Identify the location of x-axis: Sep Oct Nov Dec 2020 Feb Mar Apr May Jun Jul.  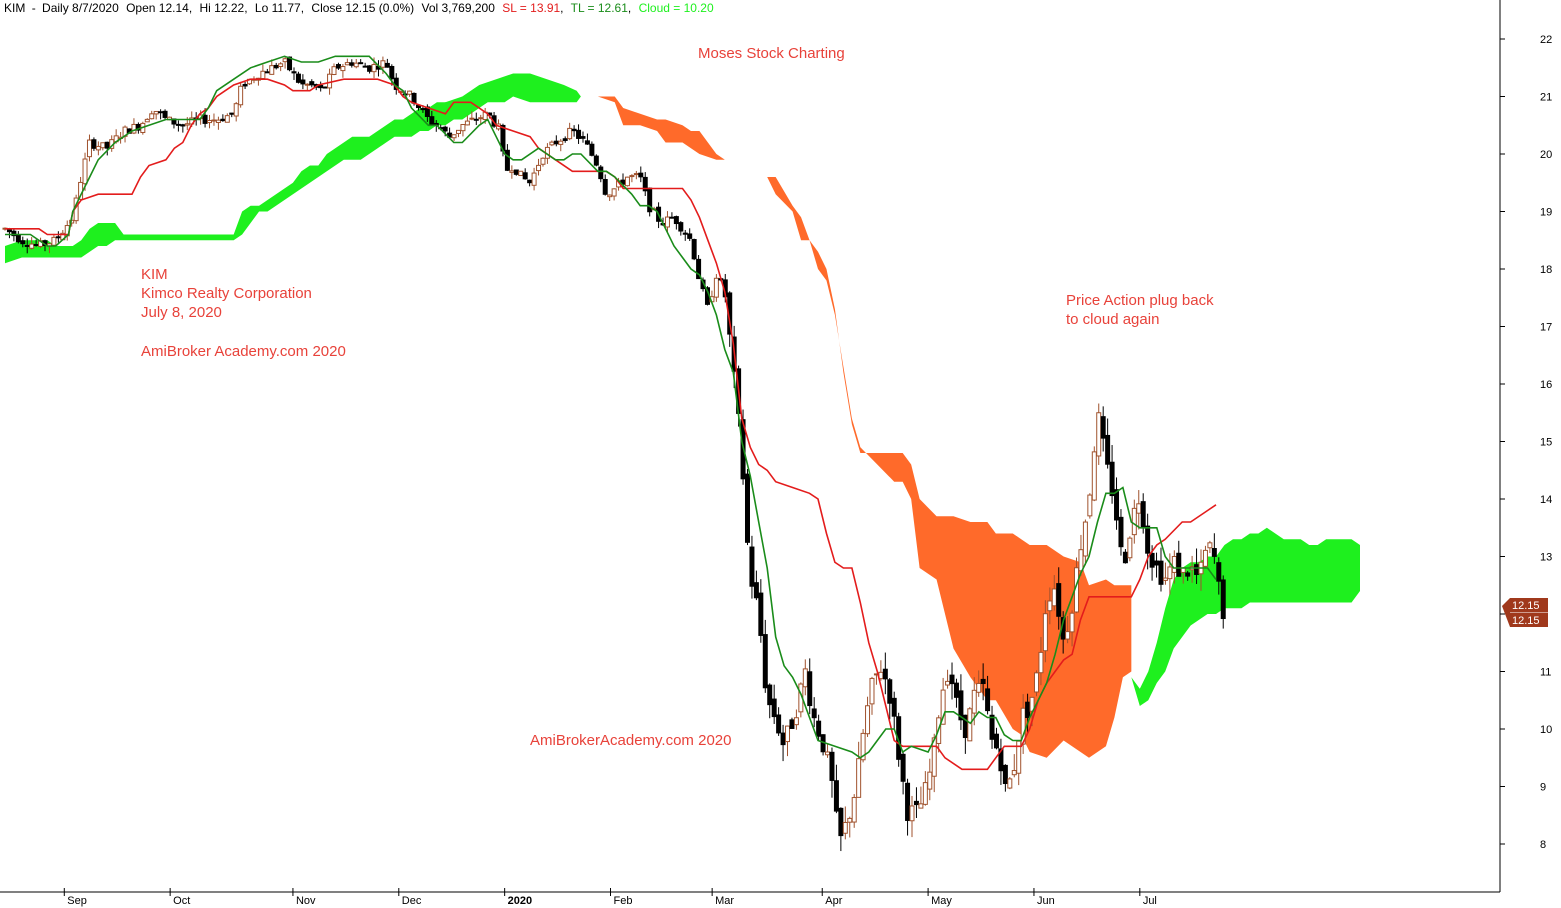
(610, 897).